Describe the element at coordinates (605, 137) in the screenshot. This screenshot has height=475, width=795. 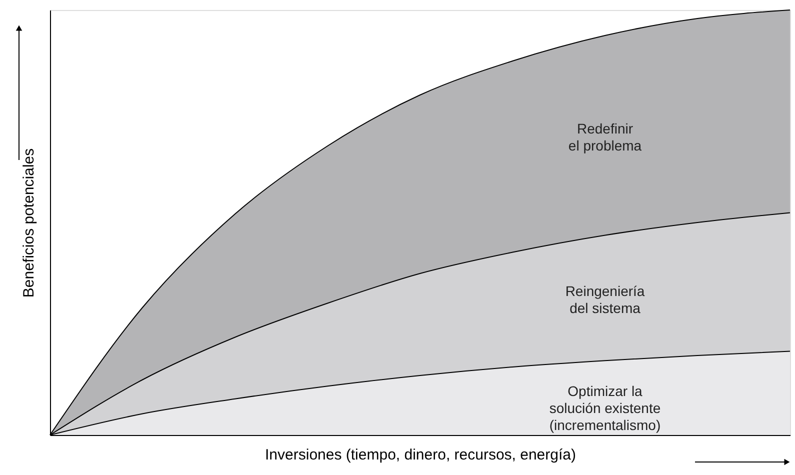
I see `series-label: Redefinir el problema` at that location.